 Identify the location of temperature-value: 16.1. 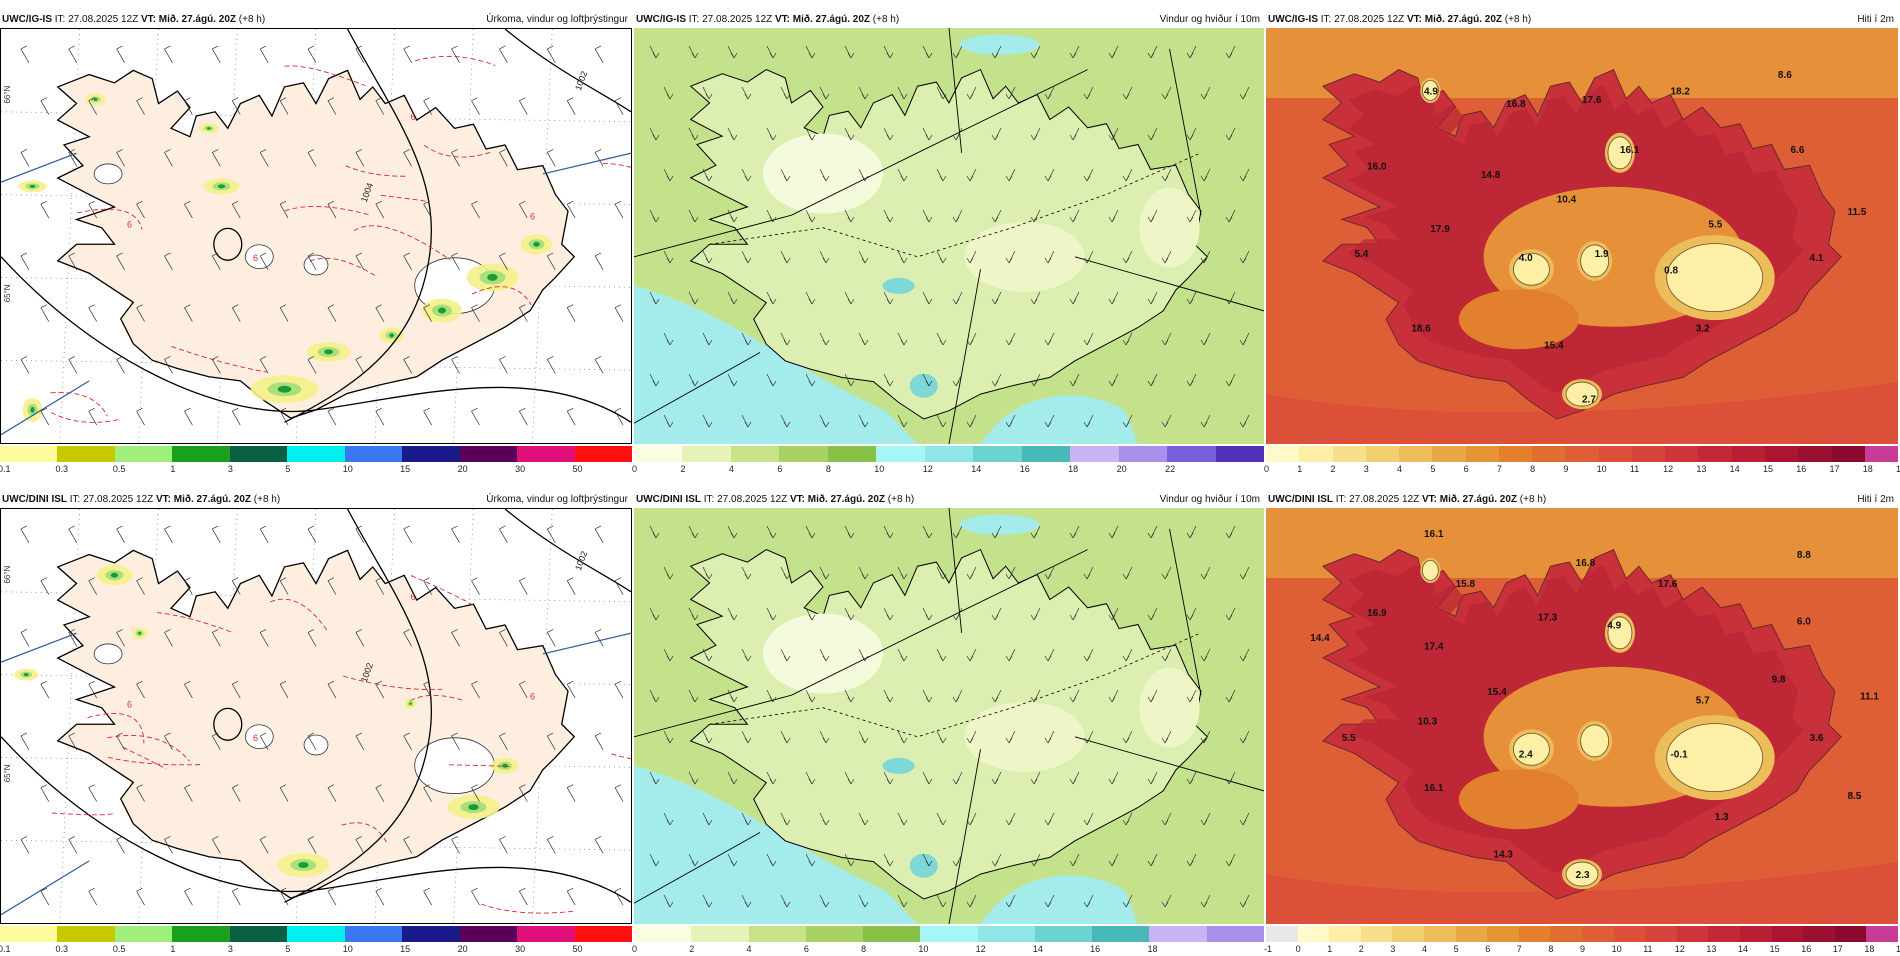
(1630, 150).